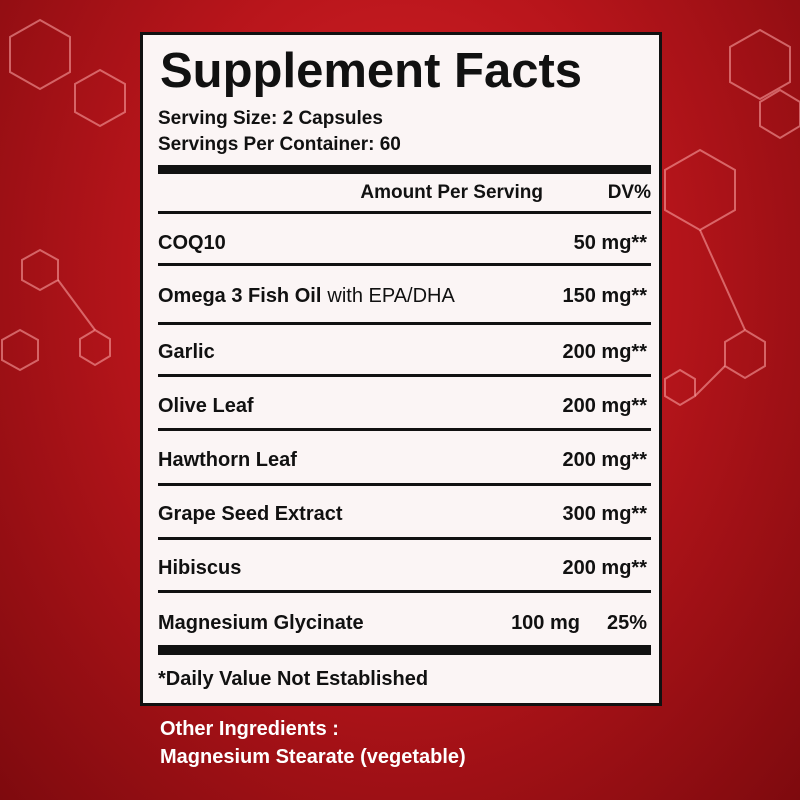 The image size is (800, 800). What do you see at coordinates (279, 144) in the screenshot?
I see `servings-per-container: Servings Per Container: 60` at bounding box center [279, 144].